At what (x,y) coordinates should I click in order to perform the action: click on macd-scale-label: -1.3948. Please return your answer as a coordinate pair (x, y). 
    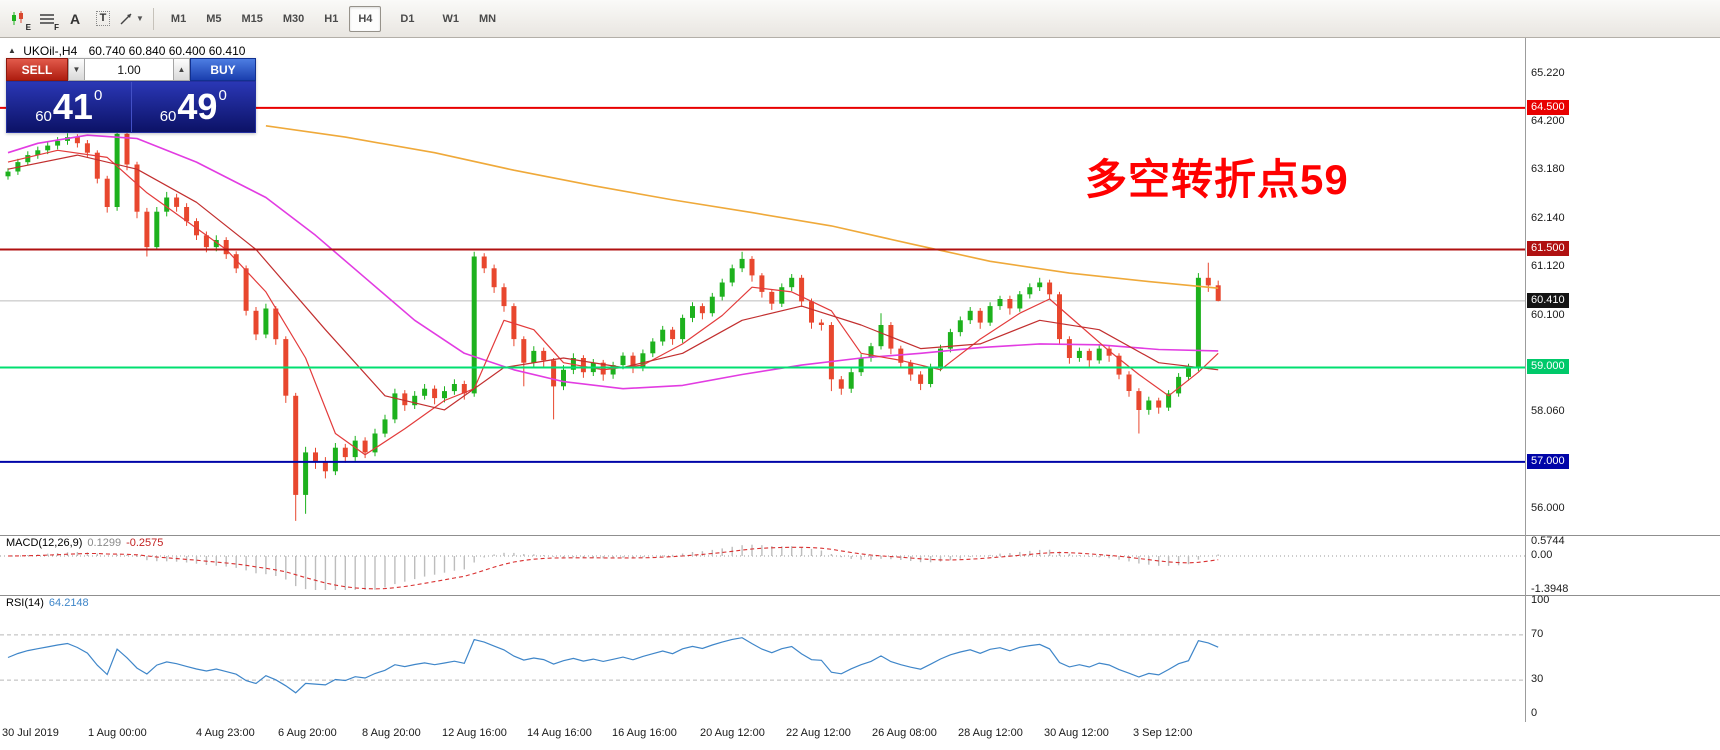
    Looking at the image, I should click on (1550, 589).